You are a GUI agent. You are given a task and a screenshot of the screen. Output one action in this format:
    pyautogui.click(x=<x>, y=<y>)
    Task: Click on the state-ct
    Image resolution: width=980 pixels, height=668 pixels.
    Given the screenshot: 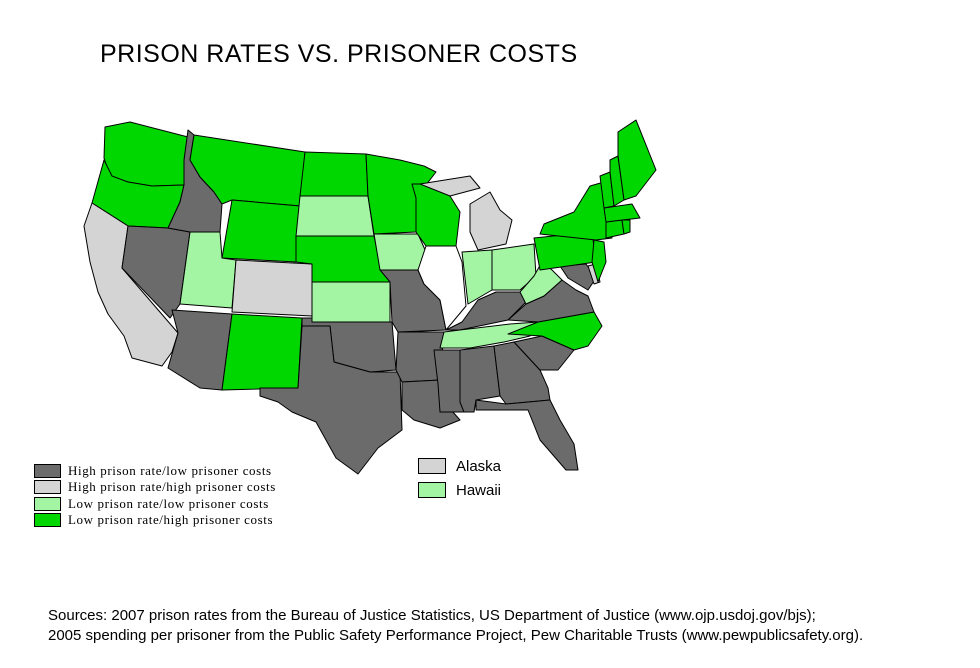 What is the action you would take?
    pyautogui.click(x=615, y=229)
    